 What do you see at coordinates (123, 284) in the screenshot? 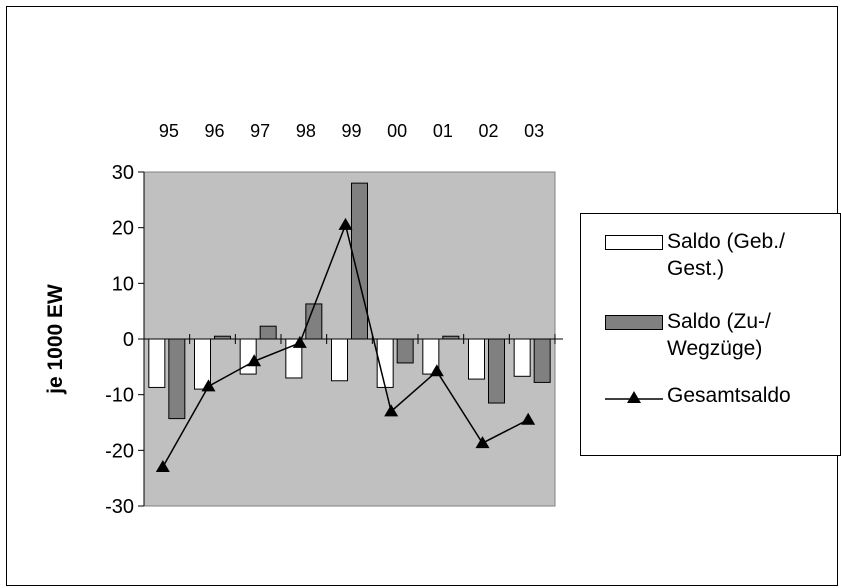
I see `y-tick-label: 10` at bounding box center [123, 284].